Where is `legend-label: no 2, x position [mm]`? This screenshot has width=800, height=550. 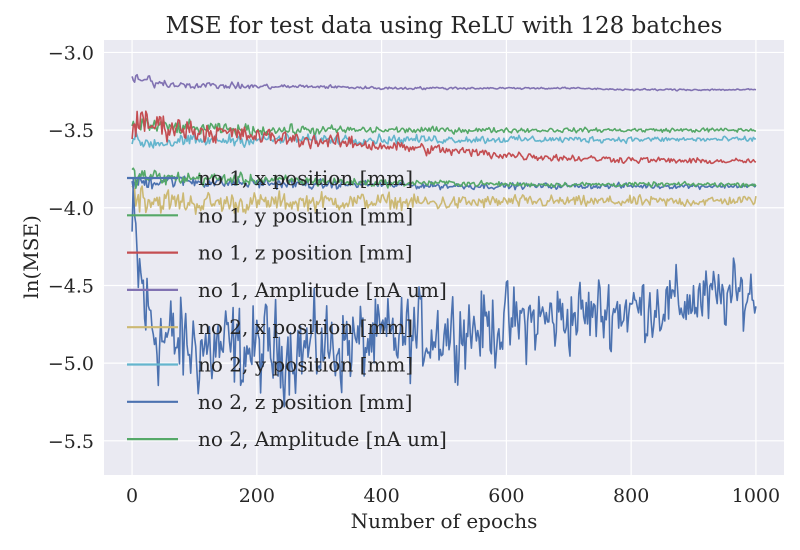
legend-label: no 2, x position [mm] is located at coordinates (305, 327).